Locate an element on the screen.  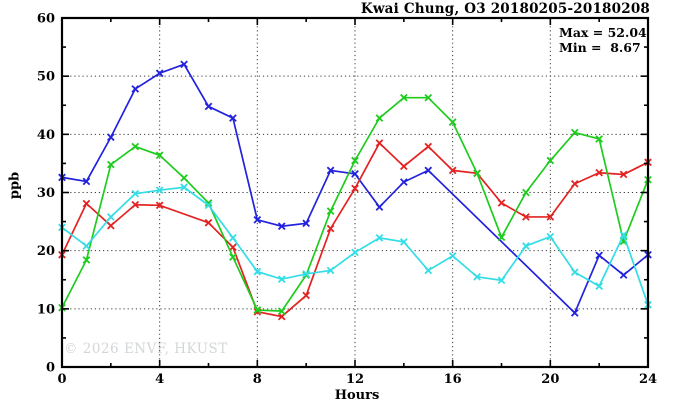
chart-title: Kwai Chung, O3 20180205-20180208 is located at coordinates (505, 9).